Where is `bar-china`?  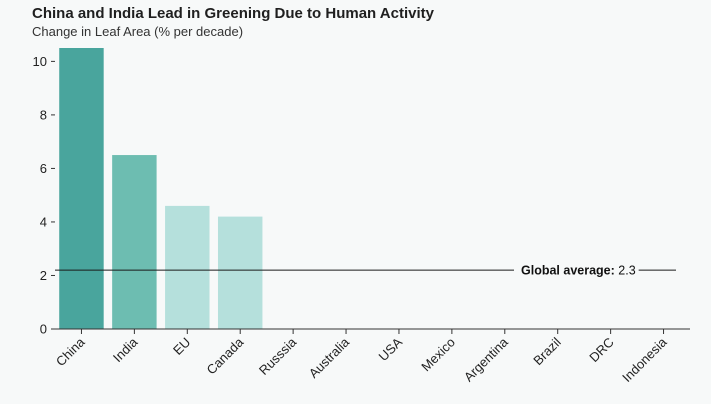 bar-china is located at coordinates (81, 188).